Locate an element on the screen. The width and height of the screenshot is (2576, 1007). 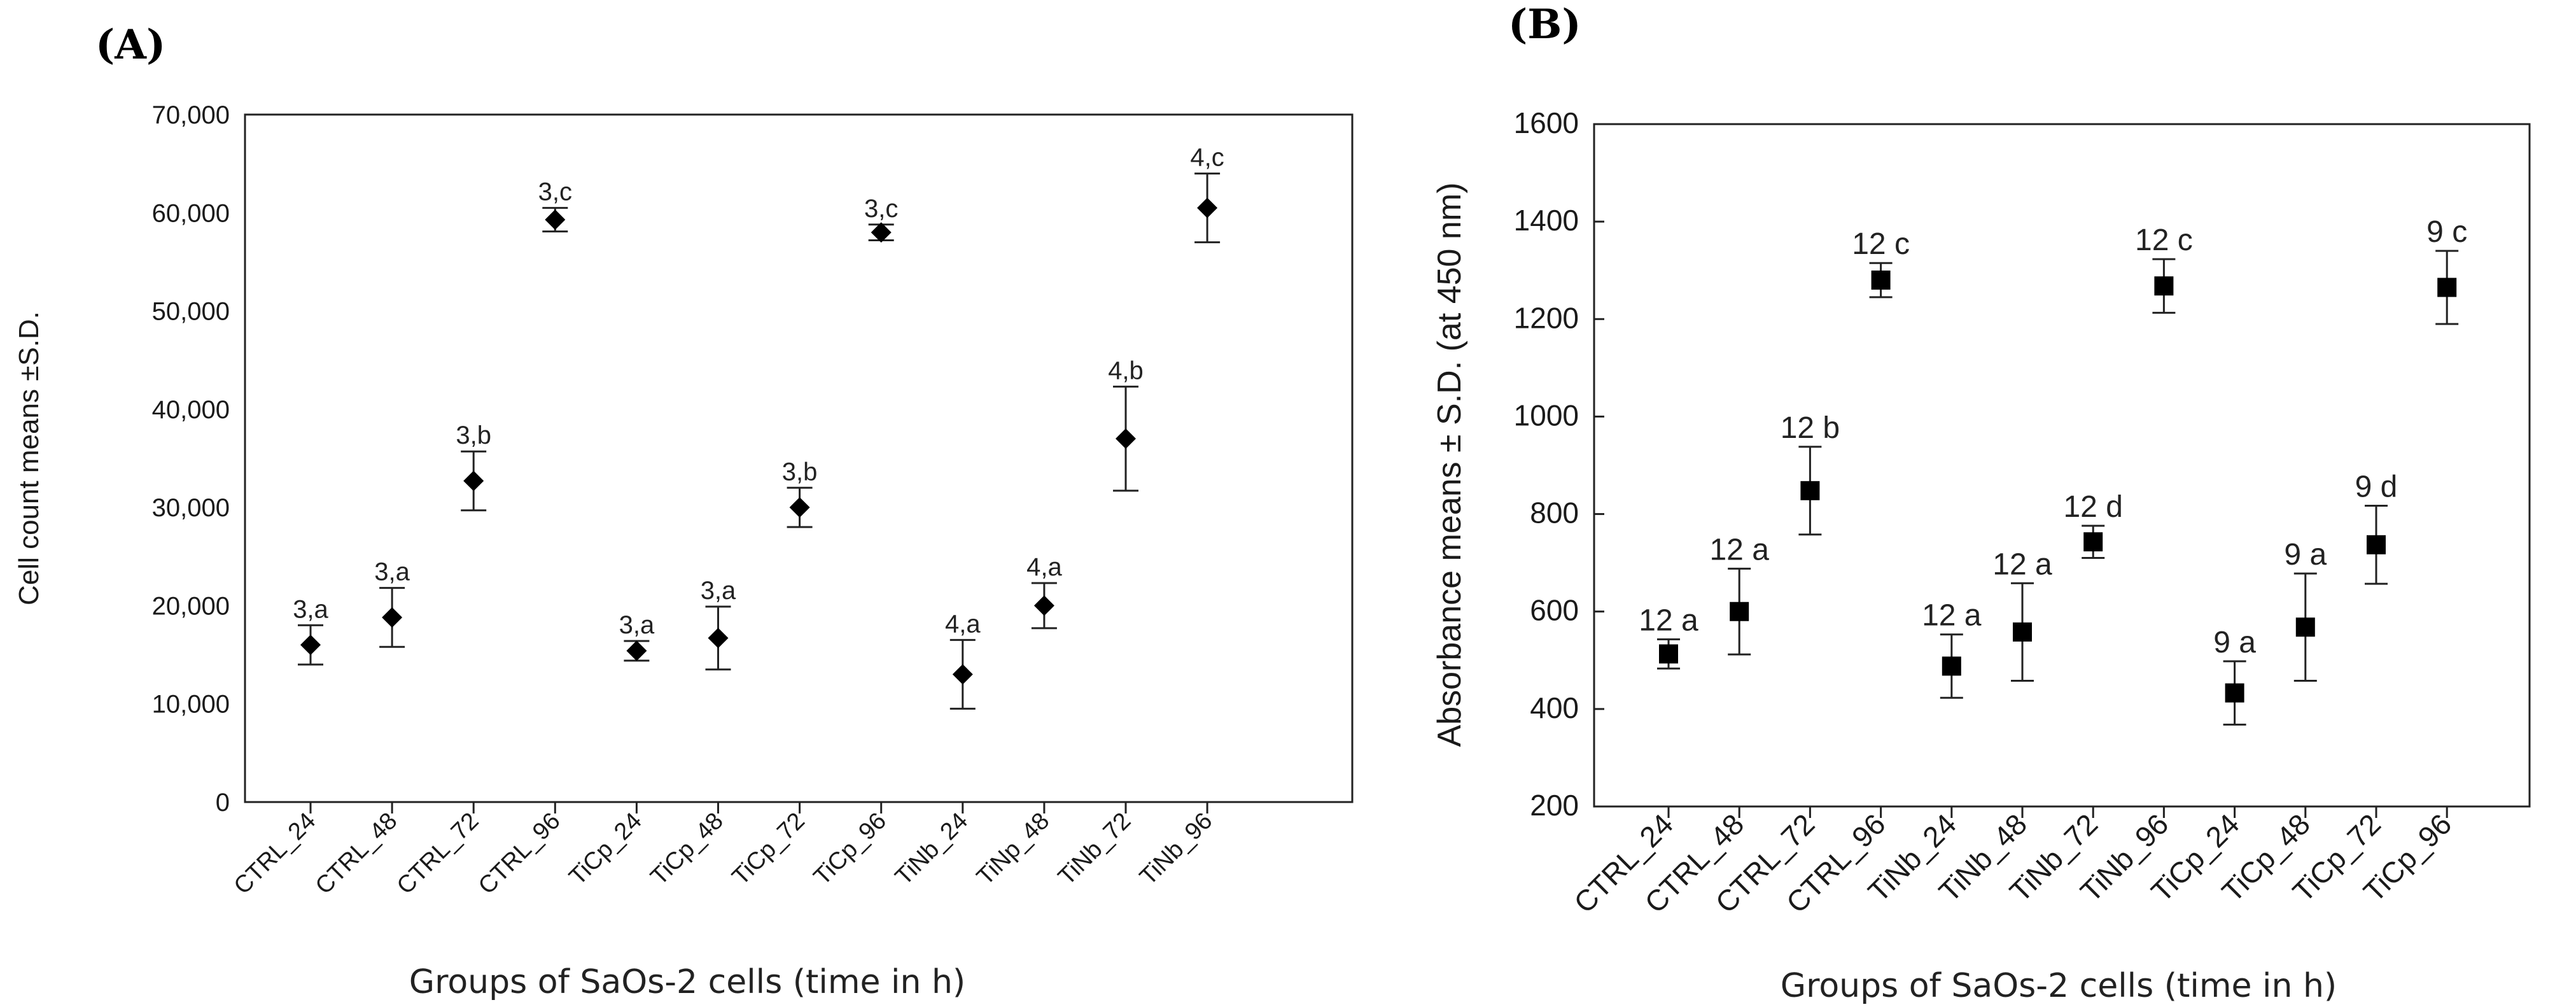
panel-a-x-tick-label: CTRL_96 is located at coordinates (519, 854).